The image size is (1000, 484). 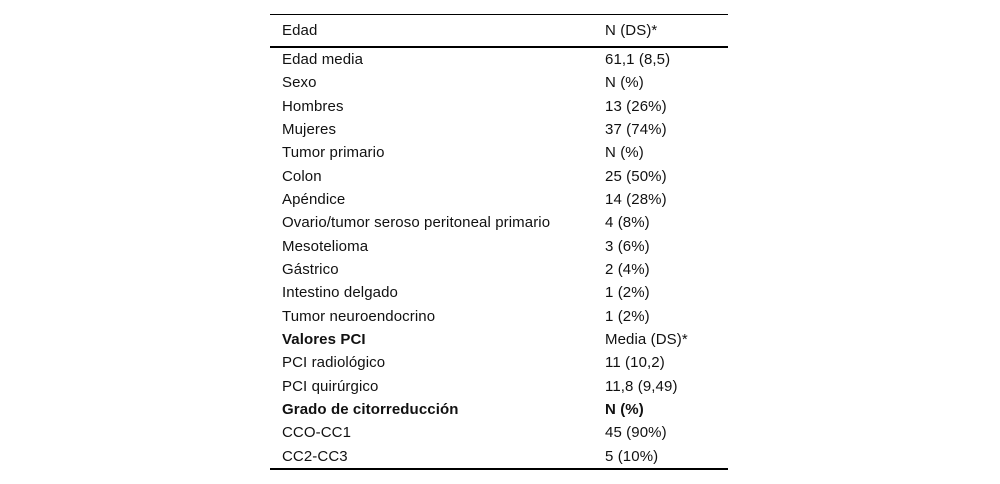 I want to click on table-header-value: N (DS)*, so click(x=631, y=30).